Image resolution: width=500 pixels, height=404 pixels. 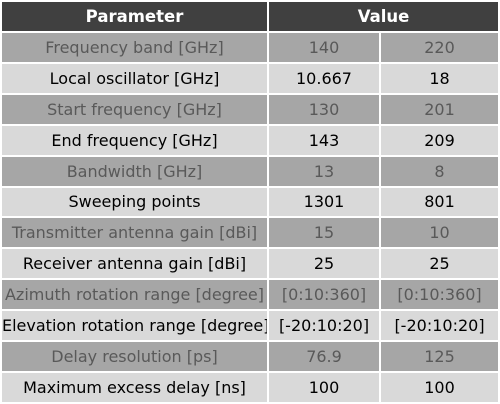 What do you see at coordinates (324, 109) in the screenshot?
I see `value-cell-1: 130` at bounding box center [324, 109].